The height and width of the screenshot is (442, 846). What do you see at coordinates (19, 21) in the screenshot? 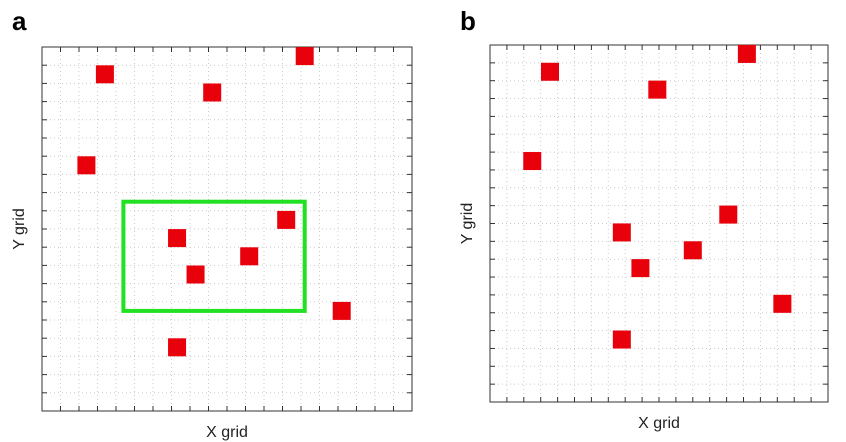
I see `panel-label: a` at bounding box center [19, 21].